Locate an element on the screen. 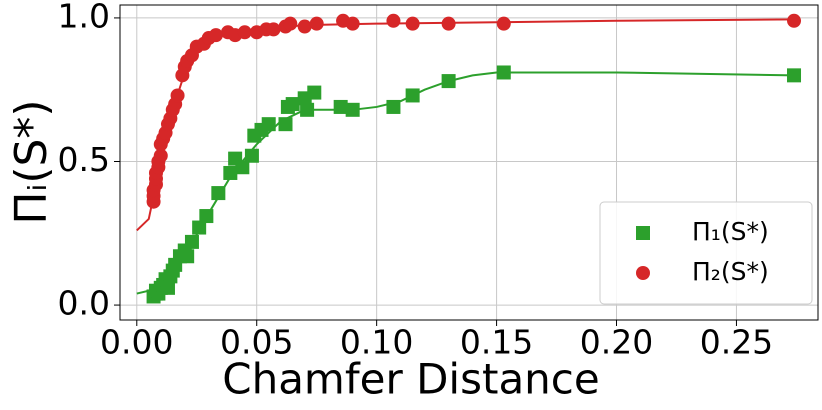 The width and height of the screenshot is (822, 410). x-tick-label: 0.05 is located at coordinates (256, 342).